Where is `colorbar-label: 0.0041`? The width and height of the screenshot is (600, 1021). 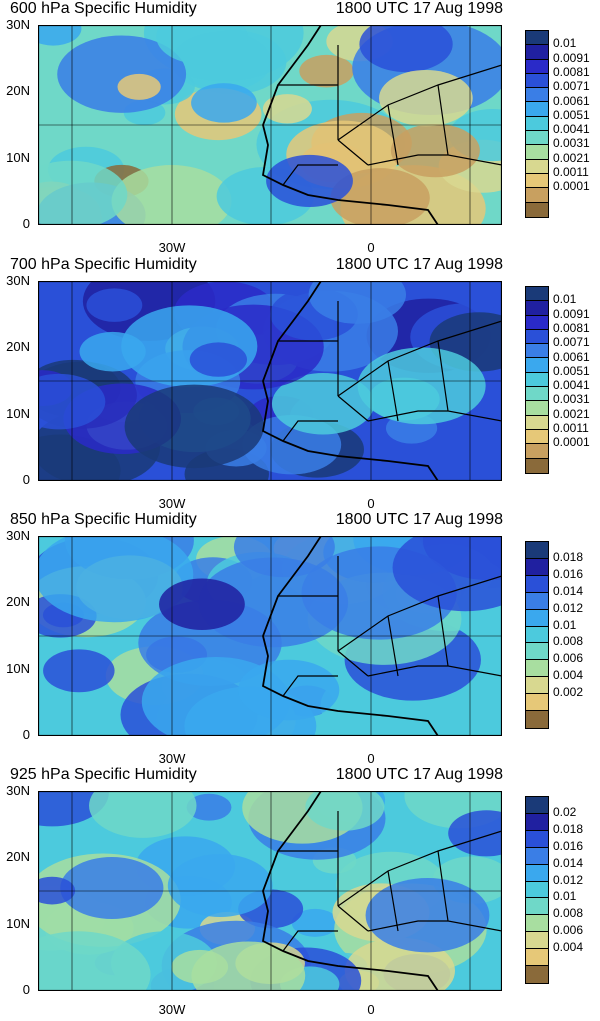 colorbar-label: 0.0041 is located at coordinates (571, 129).